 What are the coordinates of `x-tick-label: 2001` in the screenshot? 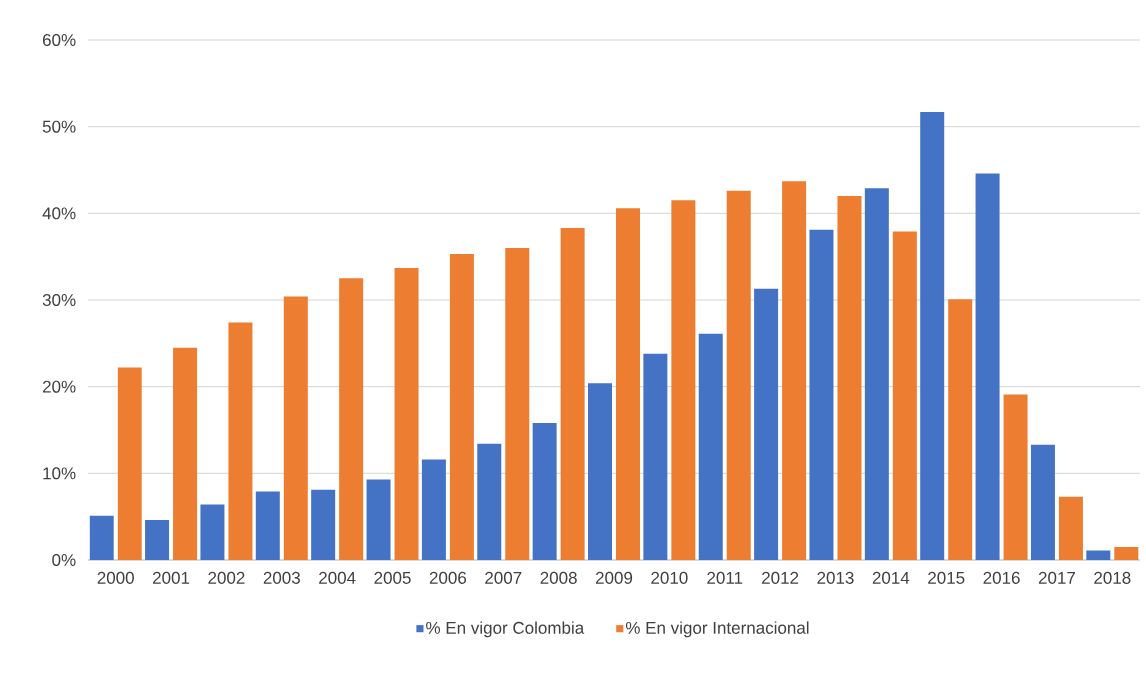 It's located at (171, 577).